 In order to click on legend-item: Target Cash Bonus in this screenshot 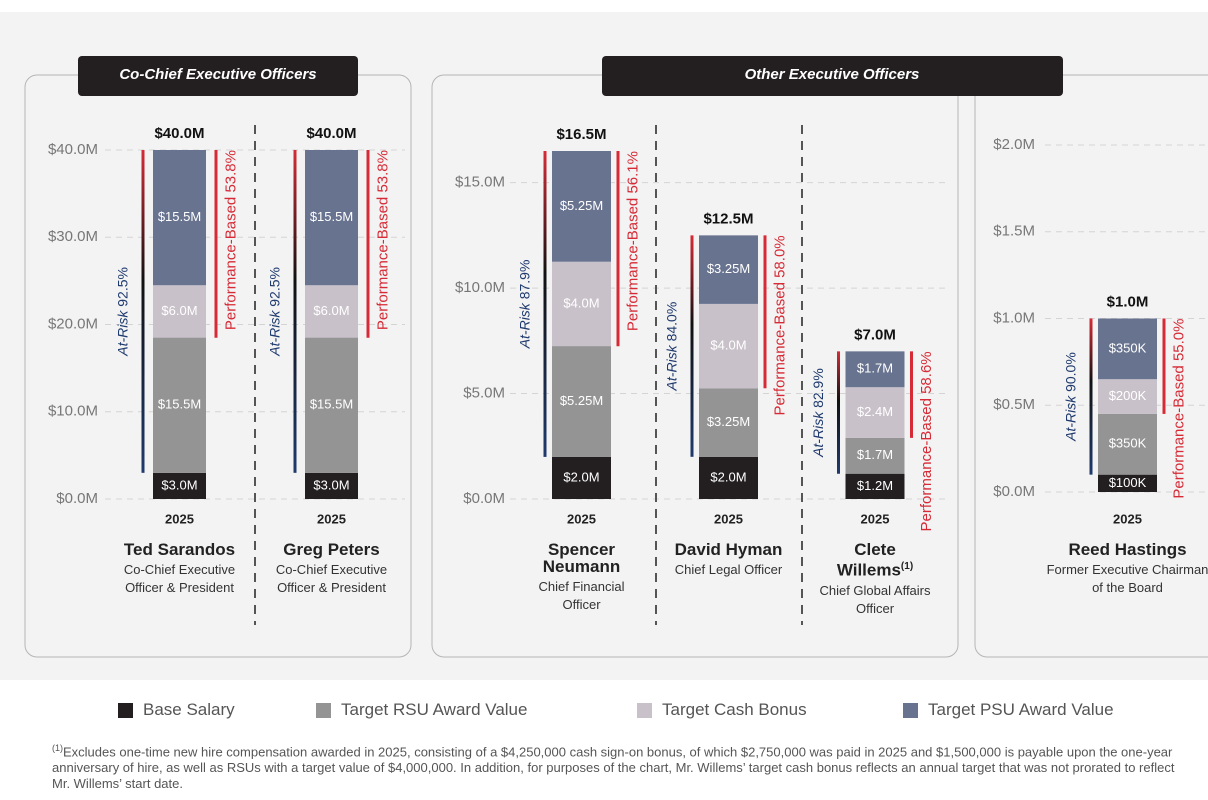, I will do `click(722, 710)`.